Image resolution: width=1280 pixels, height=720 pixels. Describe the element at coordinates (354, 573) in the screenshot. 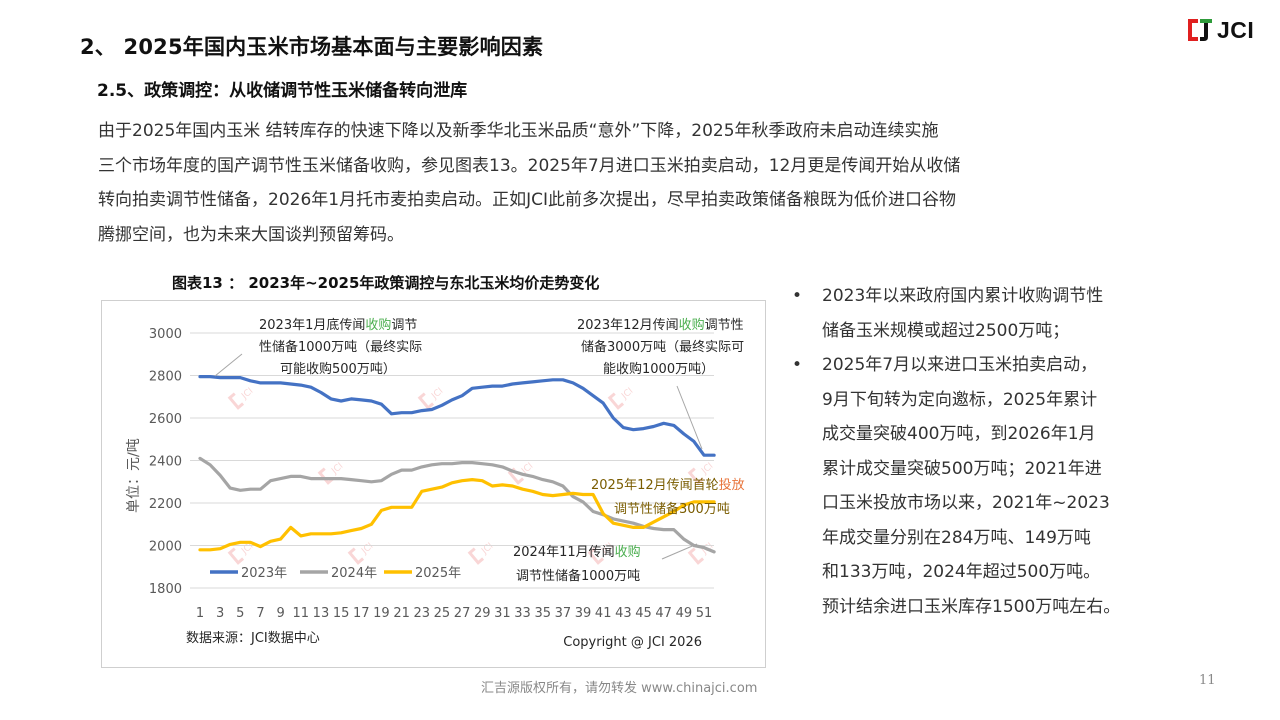

I see `legend-label: 2024年` at that location.